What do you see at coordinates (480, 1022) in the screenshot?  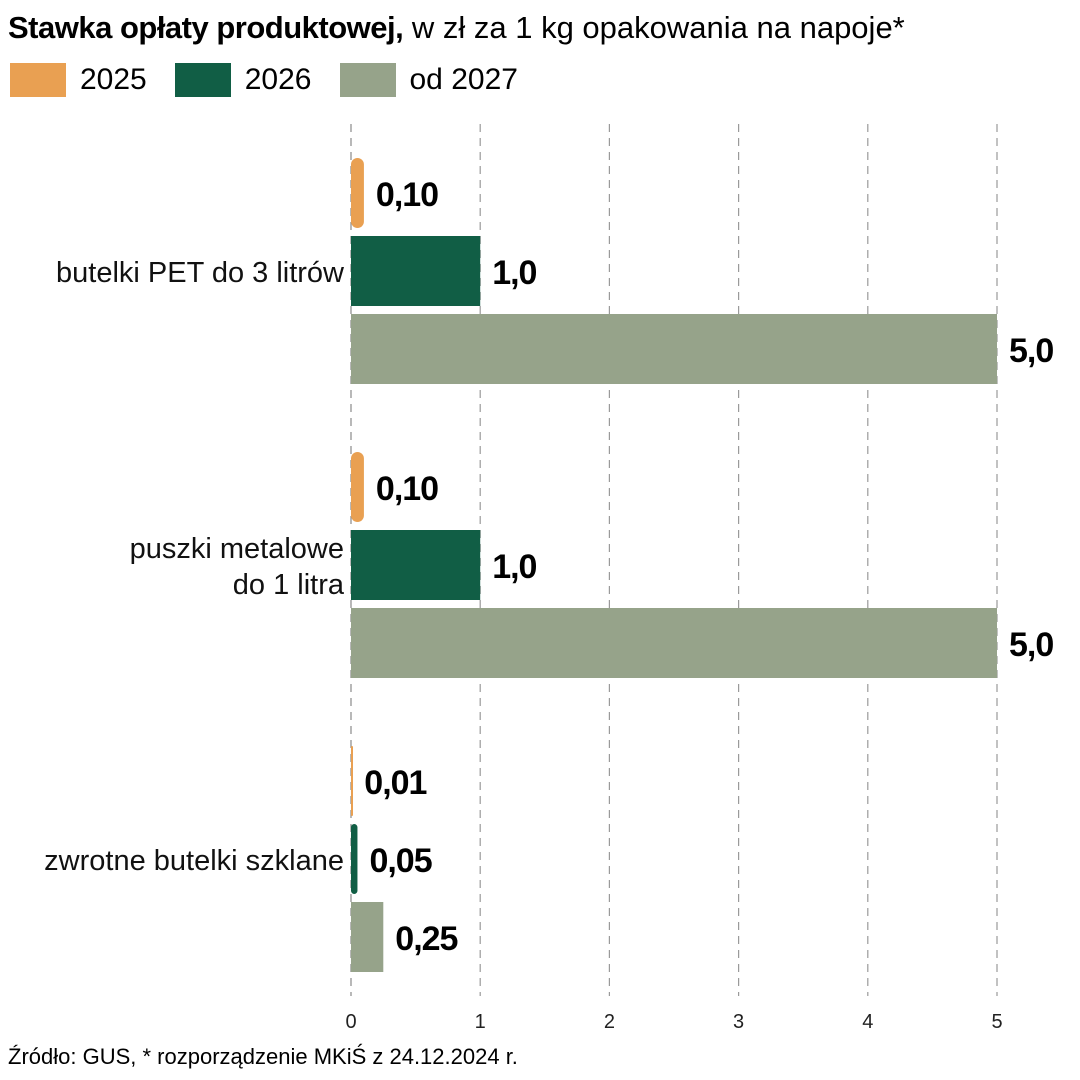 I see `x-tick-label: 1` at bounding box center [480, 1022].